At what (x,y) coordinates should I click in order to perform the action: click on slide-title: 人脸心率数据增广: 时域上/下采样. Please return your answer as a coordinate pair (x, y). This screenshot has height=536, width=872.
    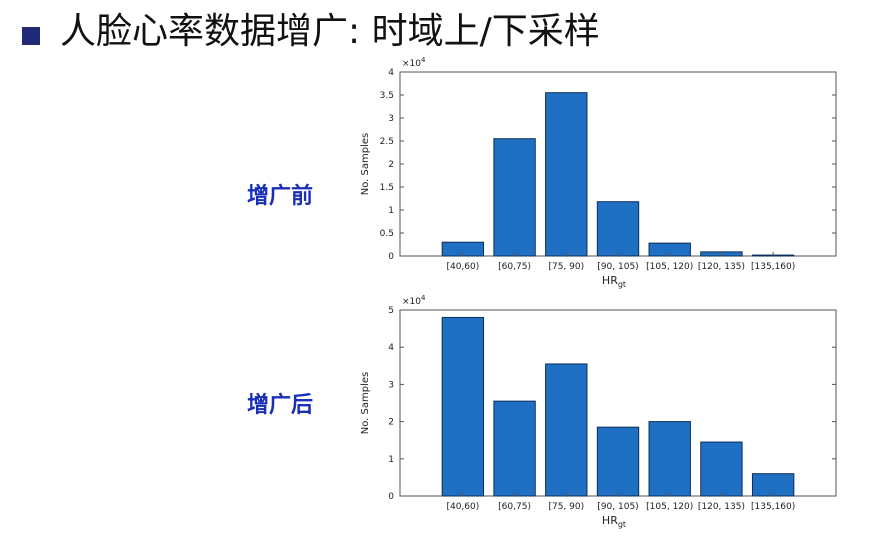
    Looking at the image, I should click on (330, 31).